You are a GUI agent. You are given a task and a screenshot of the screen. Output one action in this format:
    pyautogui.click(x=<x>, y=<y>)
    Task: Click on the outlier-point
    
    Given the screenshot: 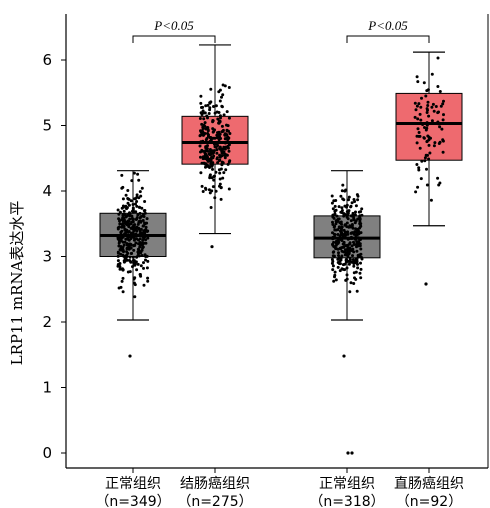 What is the action you would take?
    pyautogui.click(x=426, y=284)
    